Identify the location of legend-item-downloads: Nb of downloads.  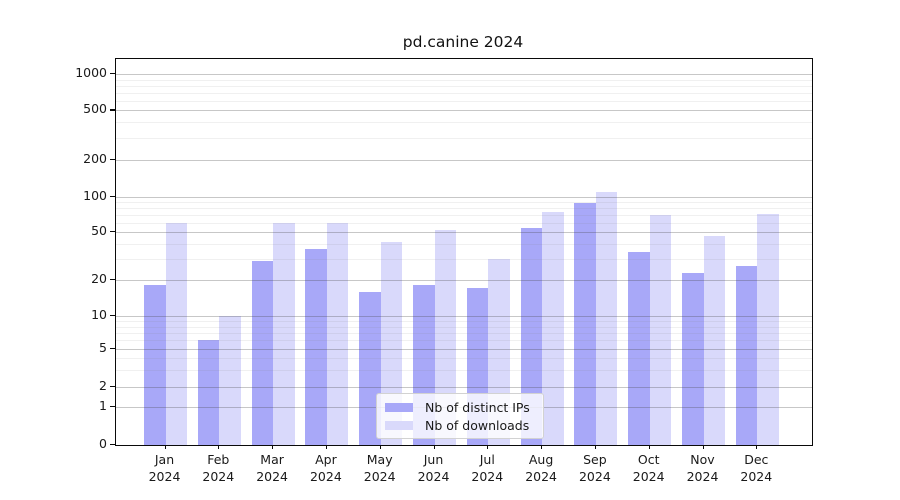
(460, 425).